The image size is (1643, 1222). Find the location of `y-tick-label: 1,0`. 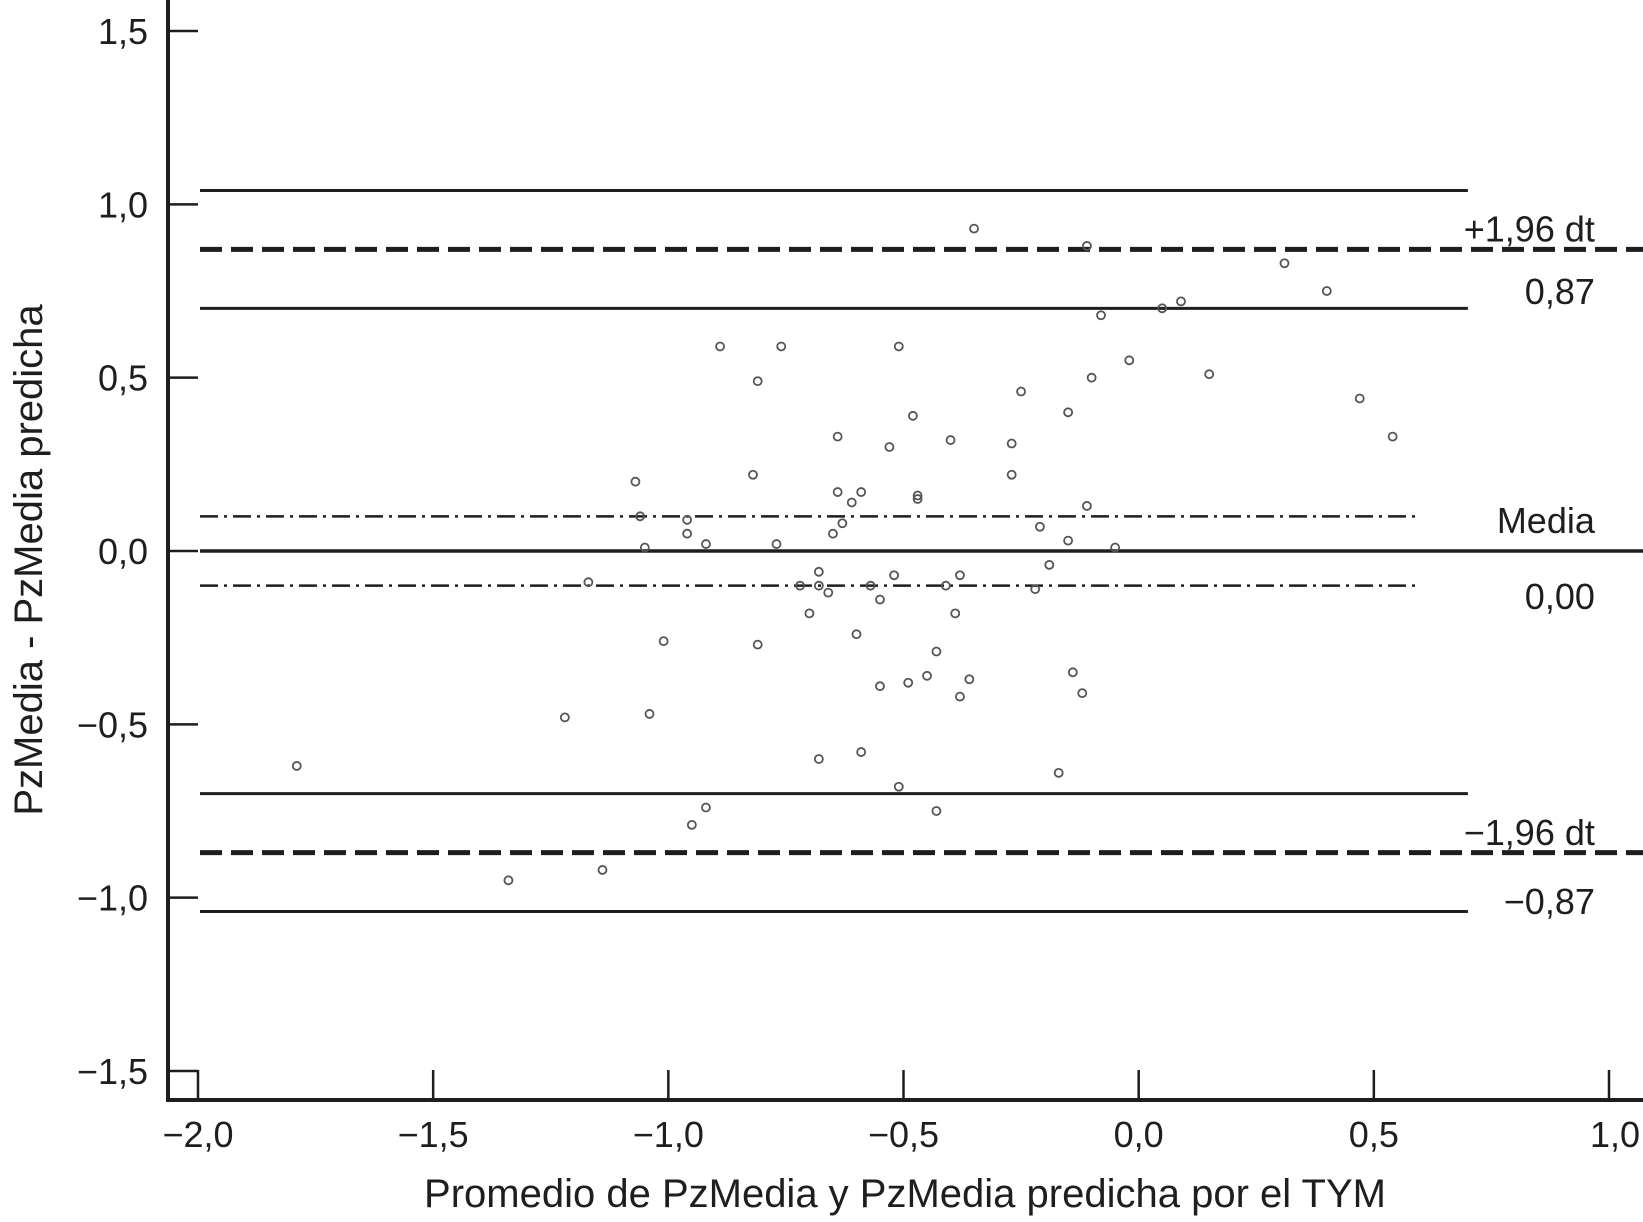

y-tick-label: 1,0 is located at coordinates (123, 204).